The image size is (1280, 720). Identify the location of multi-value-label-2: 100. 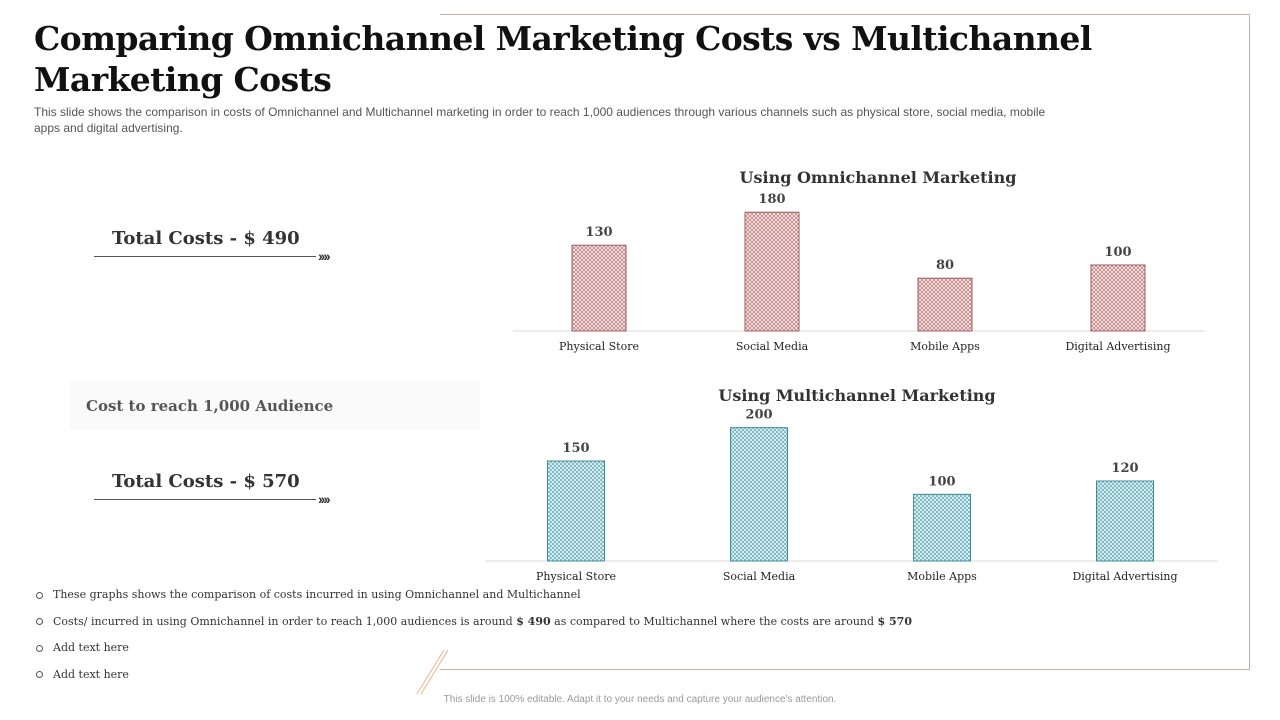
(941, 481).